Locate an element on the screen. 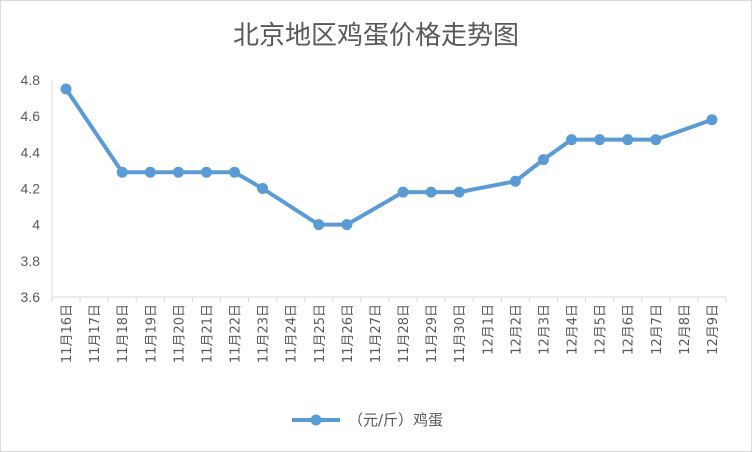  y-tick-label: 4.2 is located at coordinates (31, 189).